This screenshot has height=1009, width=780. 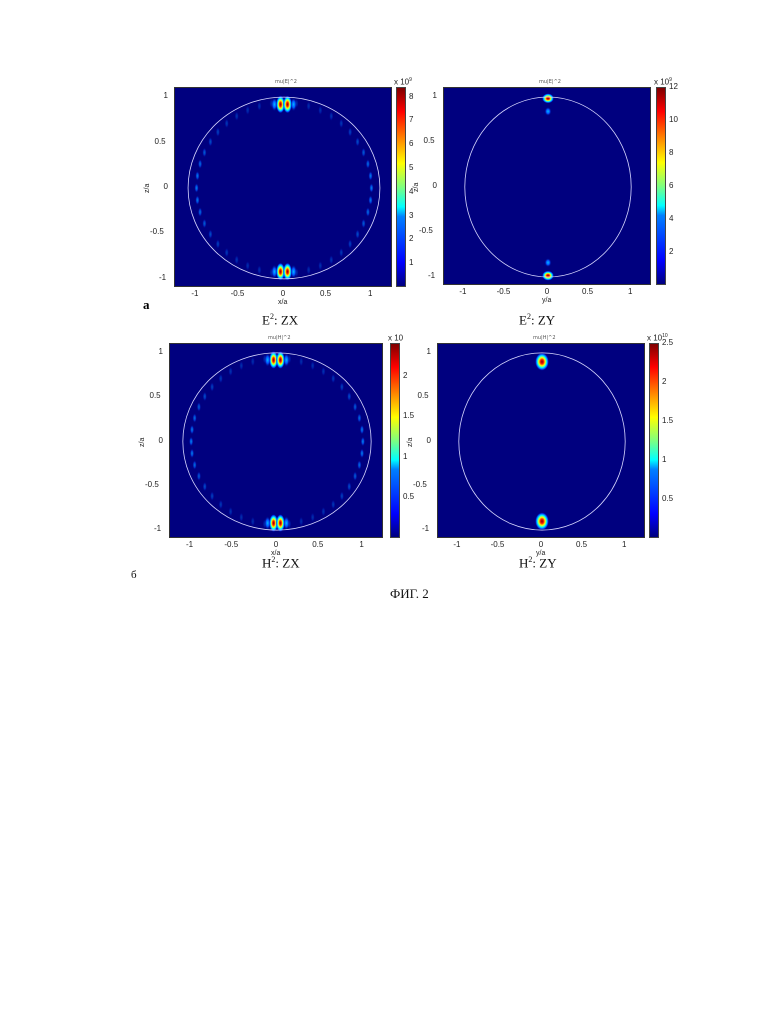 What do you see at coordinates (667, 499) in the screenshot?
I see `colorbar-tick-label: 0.5` at bounding box center [667, 499].